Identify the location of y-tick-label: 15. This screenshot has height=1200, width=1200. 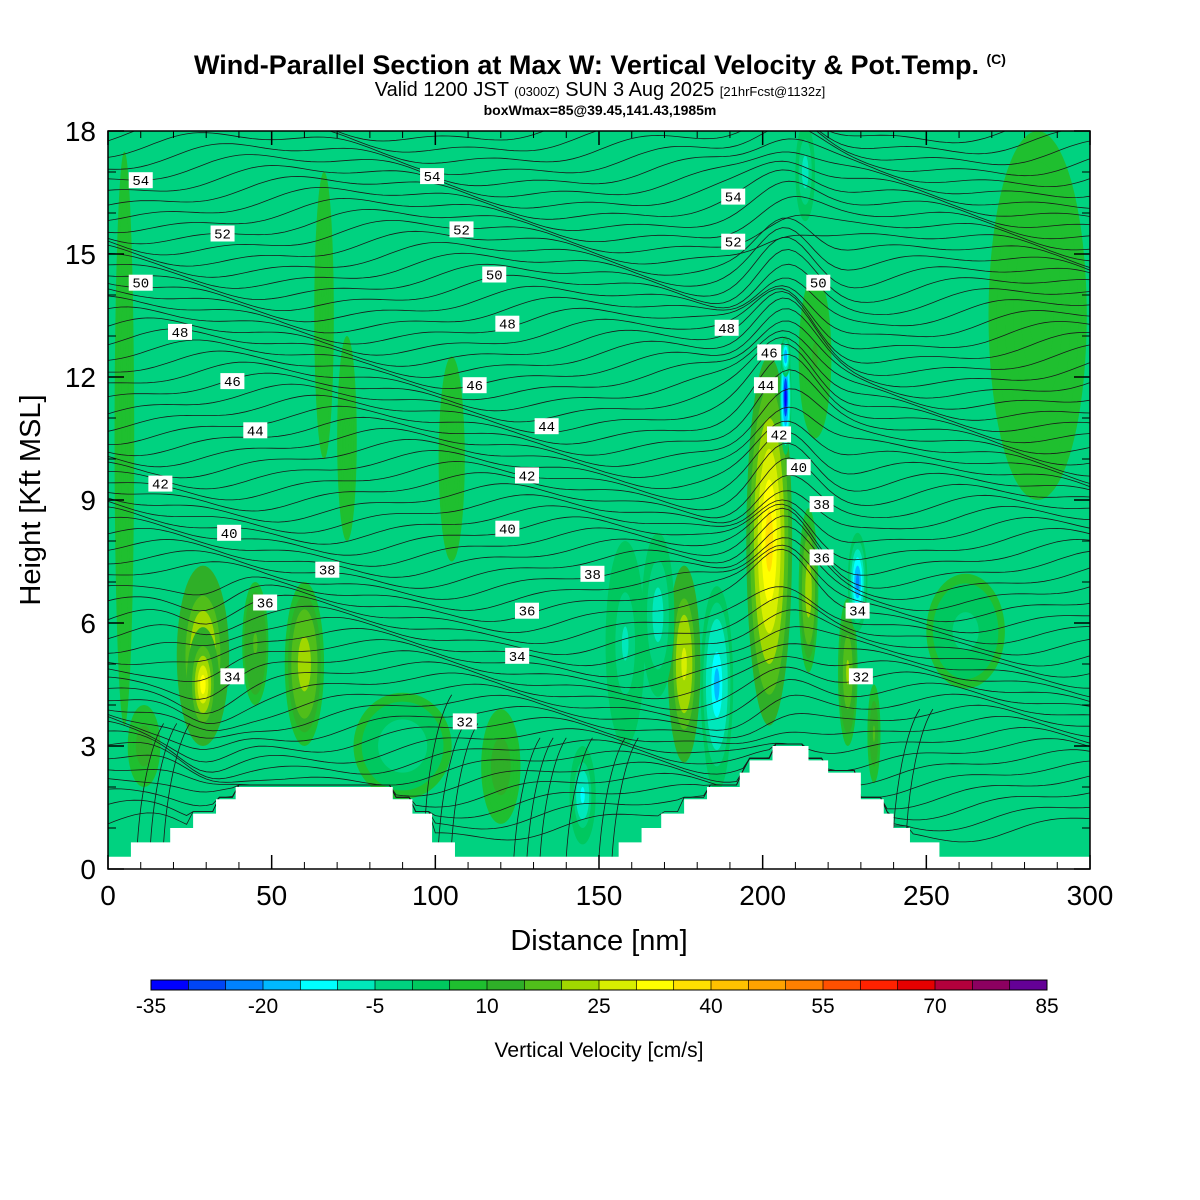
(80, 254).